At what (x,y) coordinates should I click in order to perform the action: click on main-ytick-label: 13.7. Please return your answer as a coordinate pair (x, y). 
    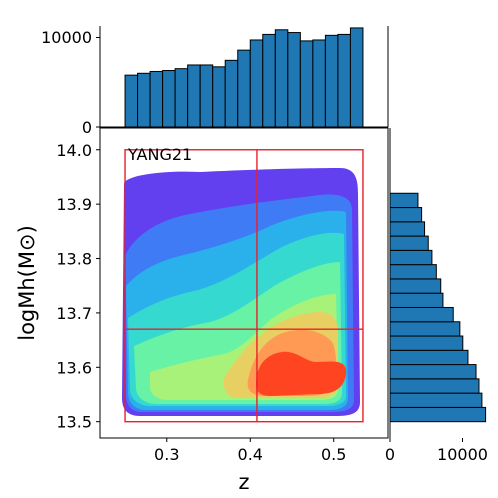
    Looking at the image, I should click on (74, 313).